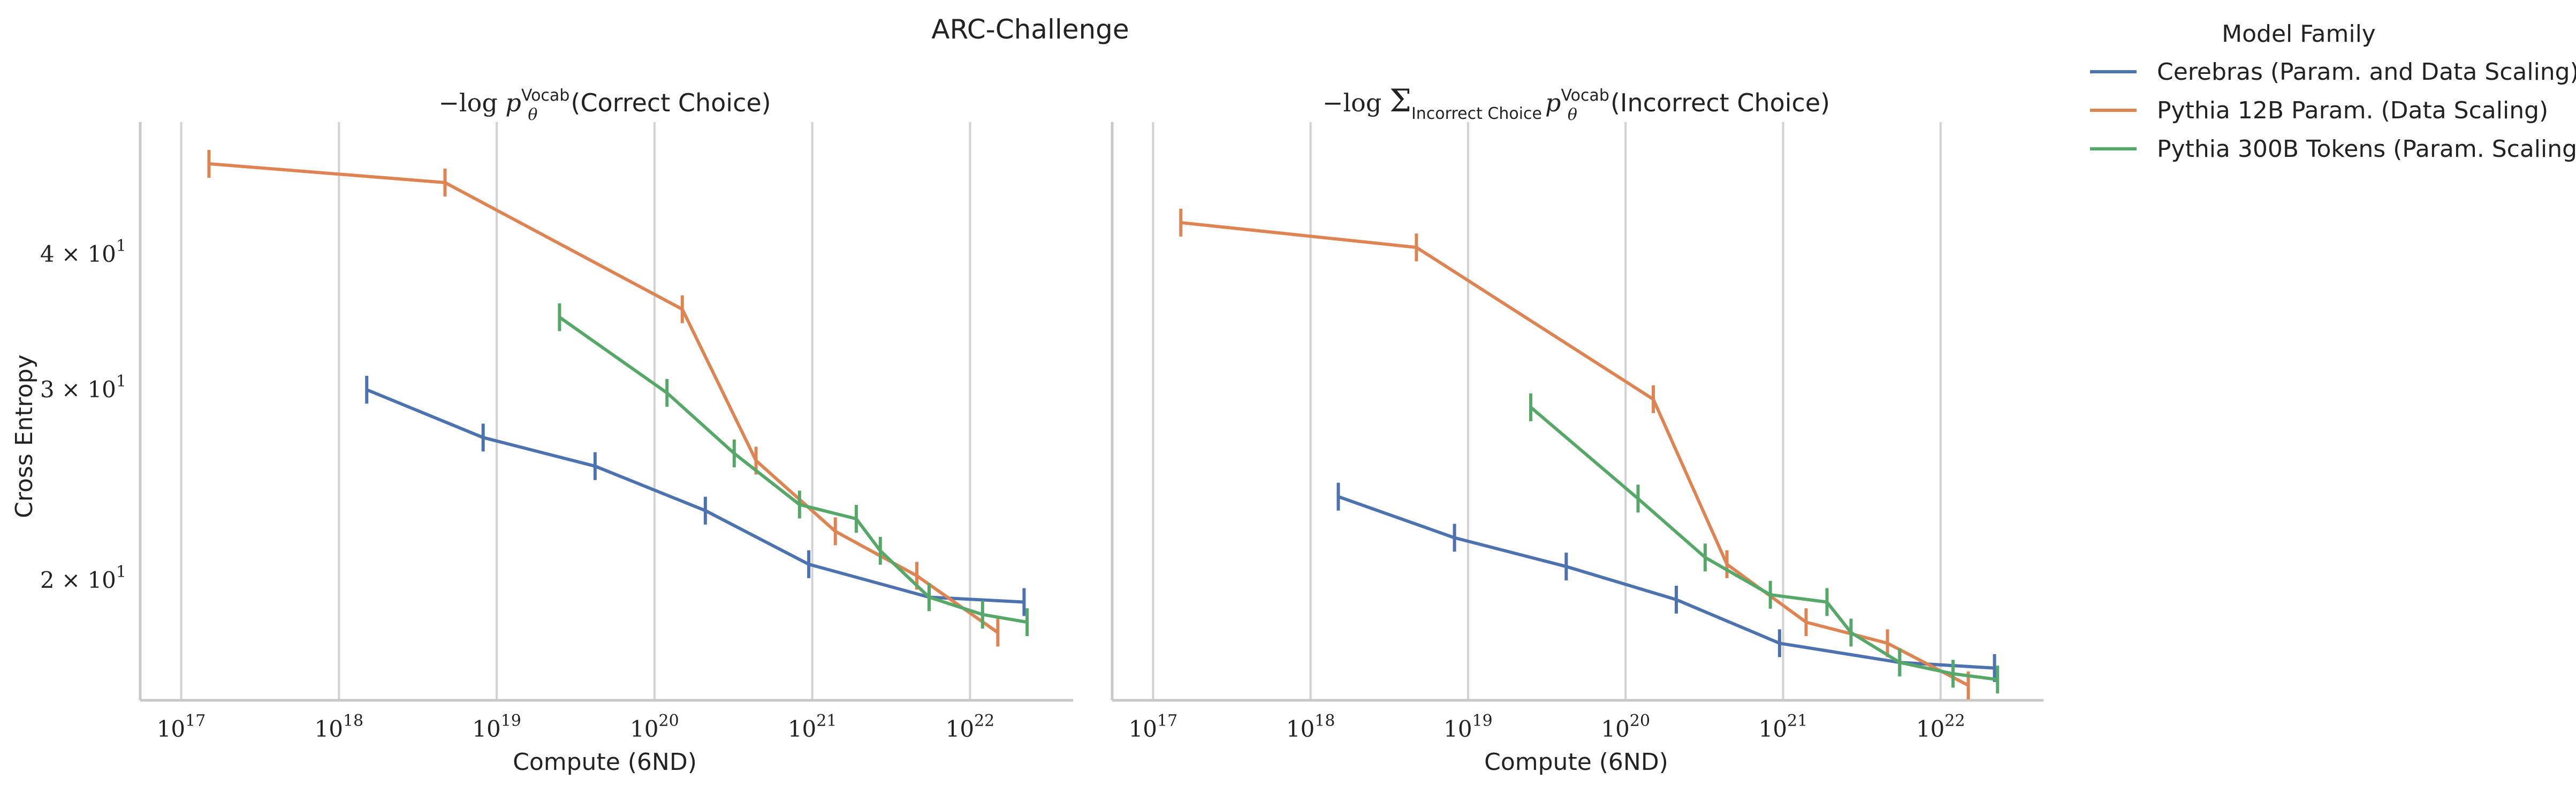  Describe the element at coordinates (24, 436) in the screenshot. I see `y-axis-label: Cross Entropy` at that location.